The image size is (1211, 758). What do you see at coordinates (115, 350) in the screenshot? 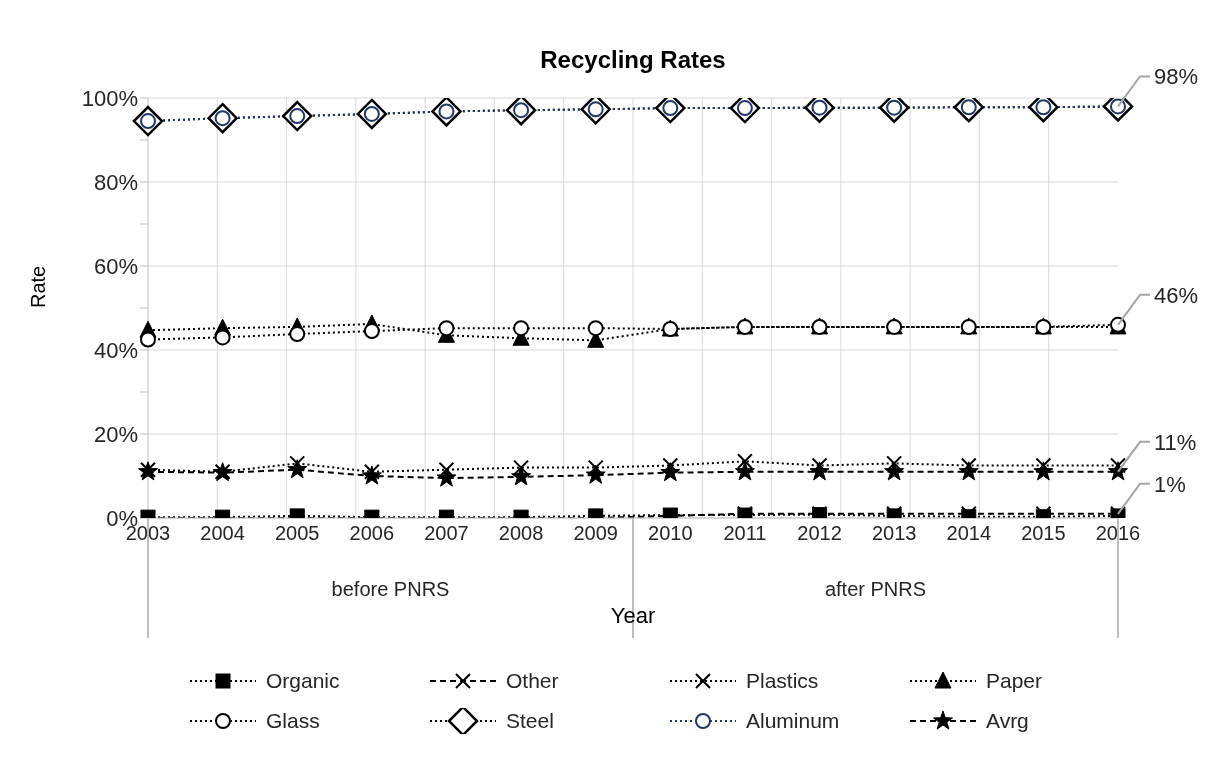
I see `y-tick-label: 40%` at bounding box center [115, 350].